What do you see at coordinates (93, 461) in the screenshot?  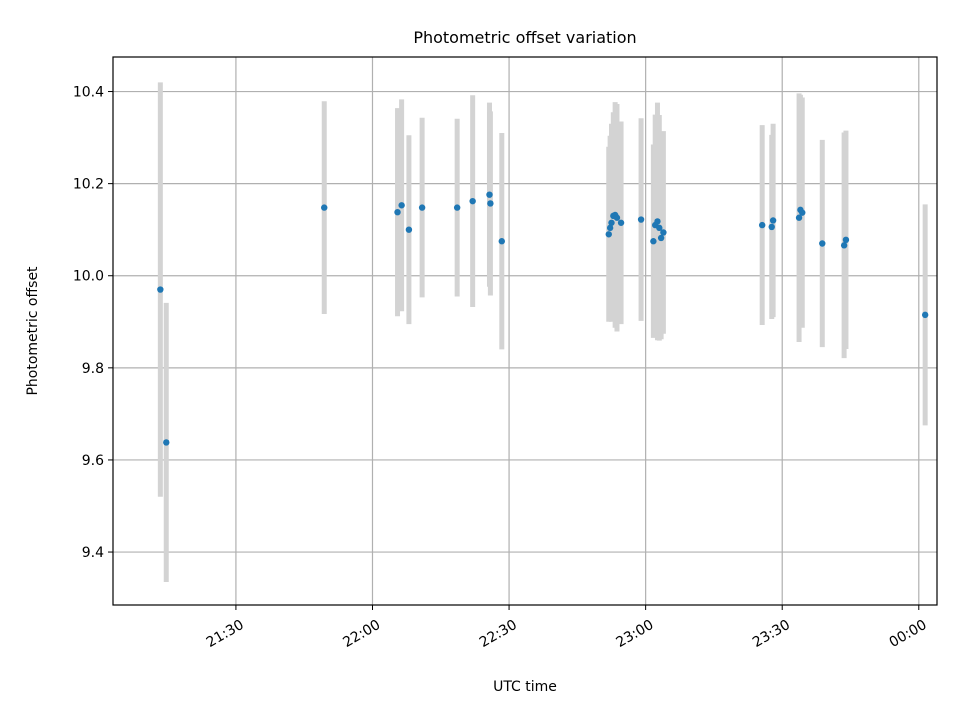 I see `y-tick-label: 9.6` at bounding box center [93, 461].